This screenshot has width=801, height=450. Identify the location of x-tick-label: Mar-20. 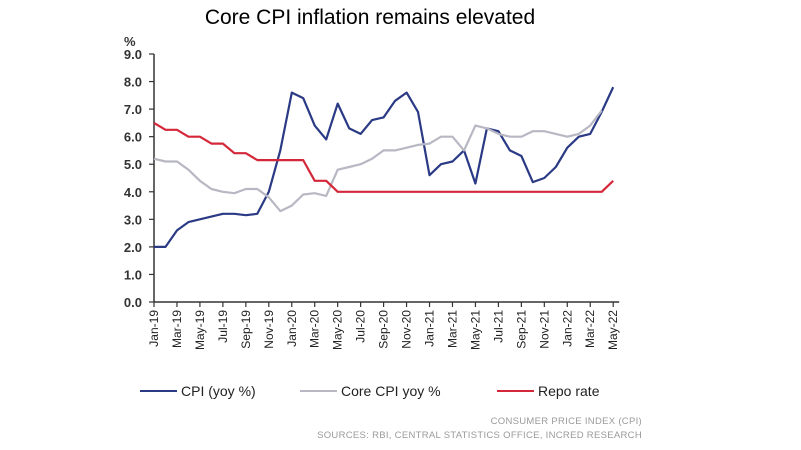
(315, 329).